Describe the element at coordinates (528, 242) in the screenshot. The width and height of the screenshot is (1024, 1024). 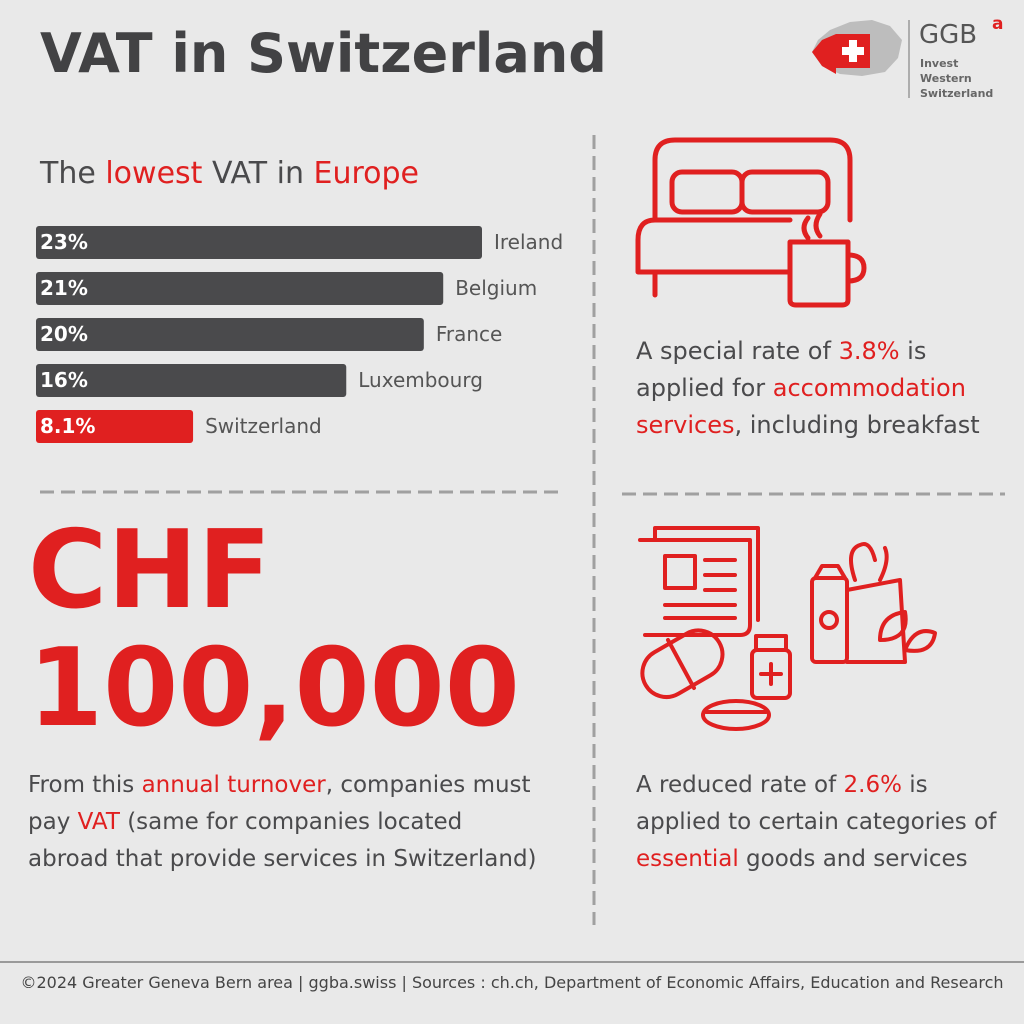
I see `category-label: Ireland` at that location.